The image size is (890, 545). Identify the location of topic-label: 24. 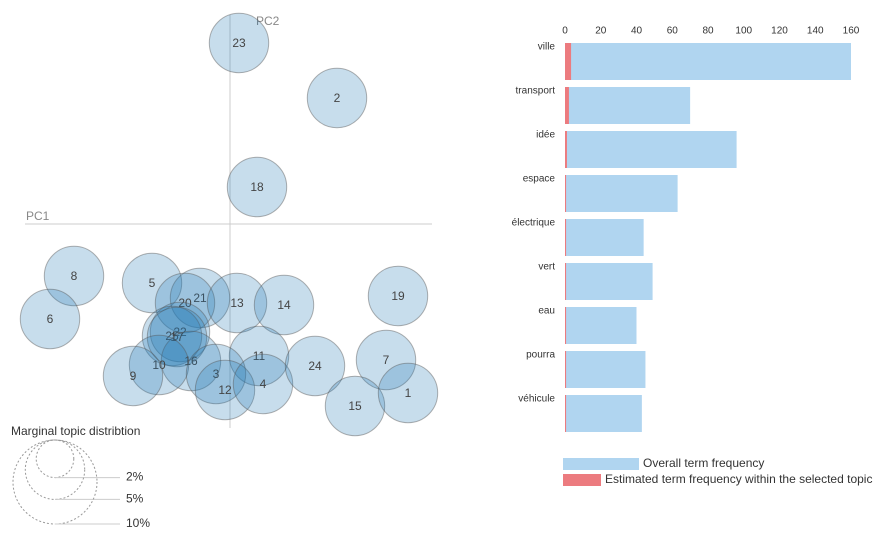
(315, 366).